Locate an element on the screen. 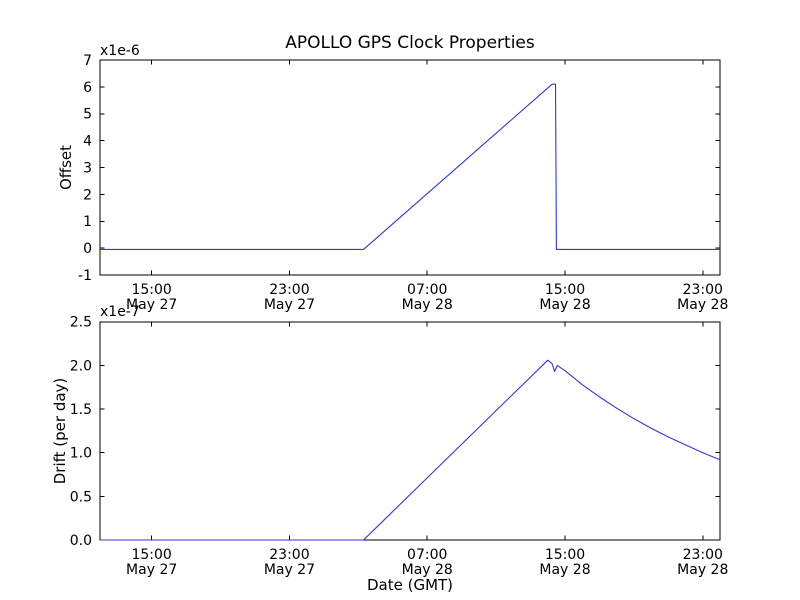  y-tick-label: 2.0 is located at coordinates (81, 366).